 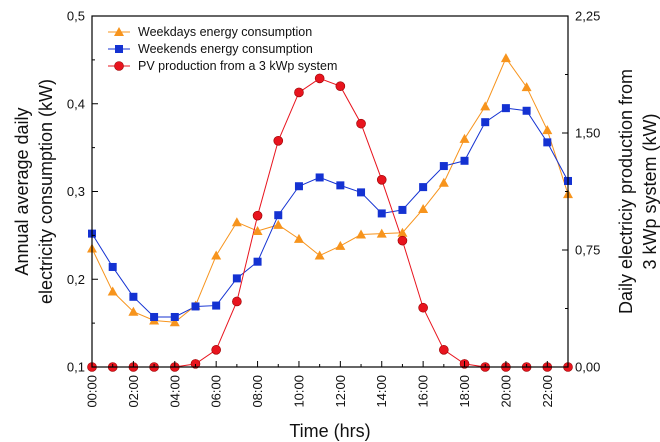 I want to click on legend-item-weekends: Weekends energy consumption, so click(x=210, y=49).